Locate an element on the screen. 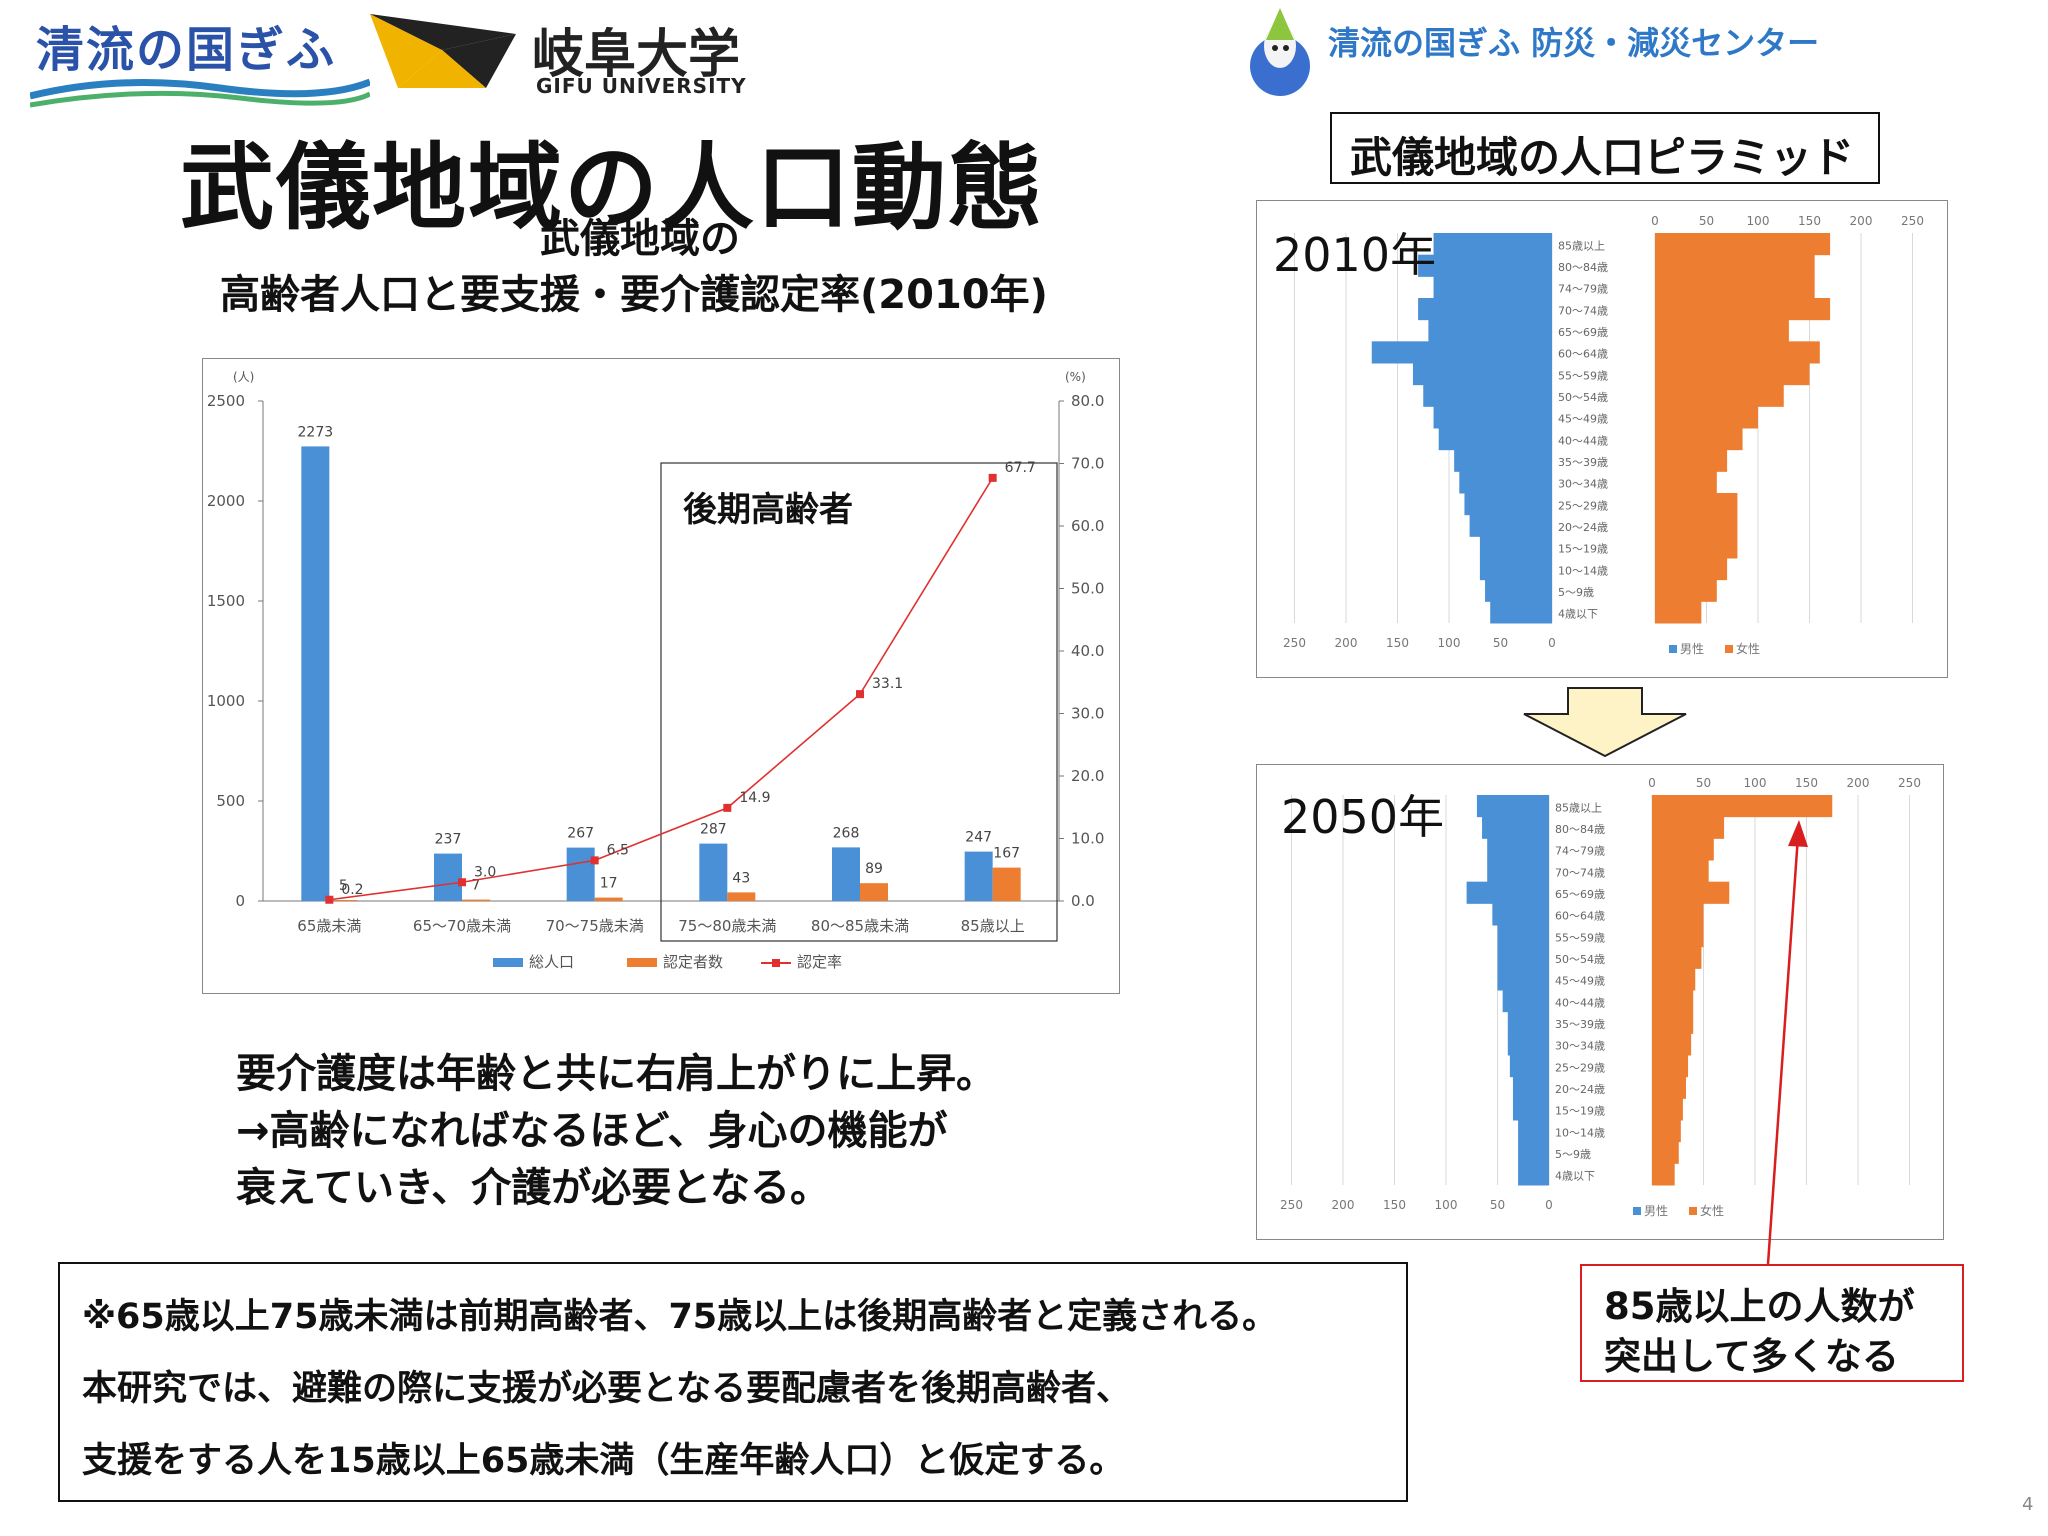  callout-box: 85歳以上の人数が 突出して多くなる is located at coordinates (1772, 1323).